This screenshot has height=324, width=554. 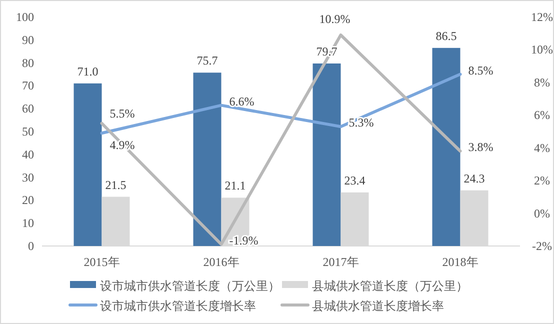 I want to click on y2-tick-label: -2%, so click(x=542, y=246).